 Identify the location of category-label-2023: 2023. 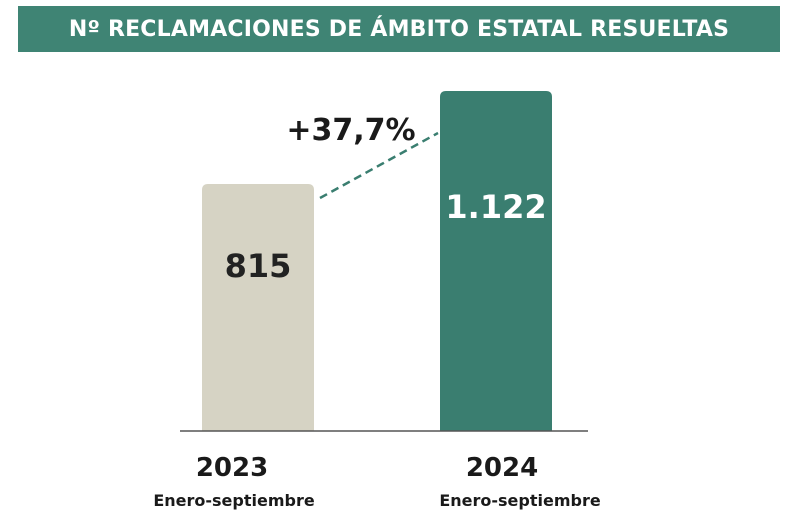
(232, 468).